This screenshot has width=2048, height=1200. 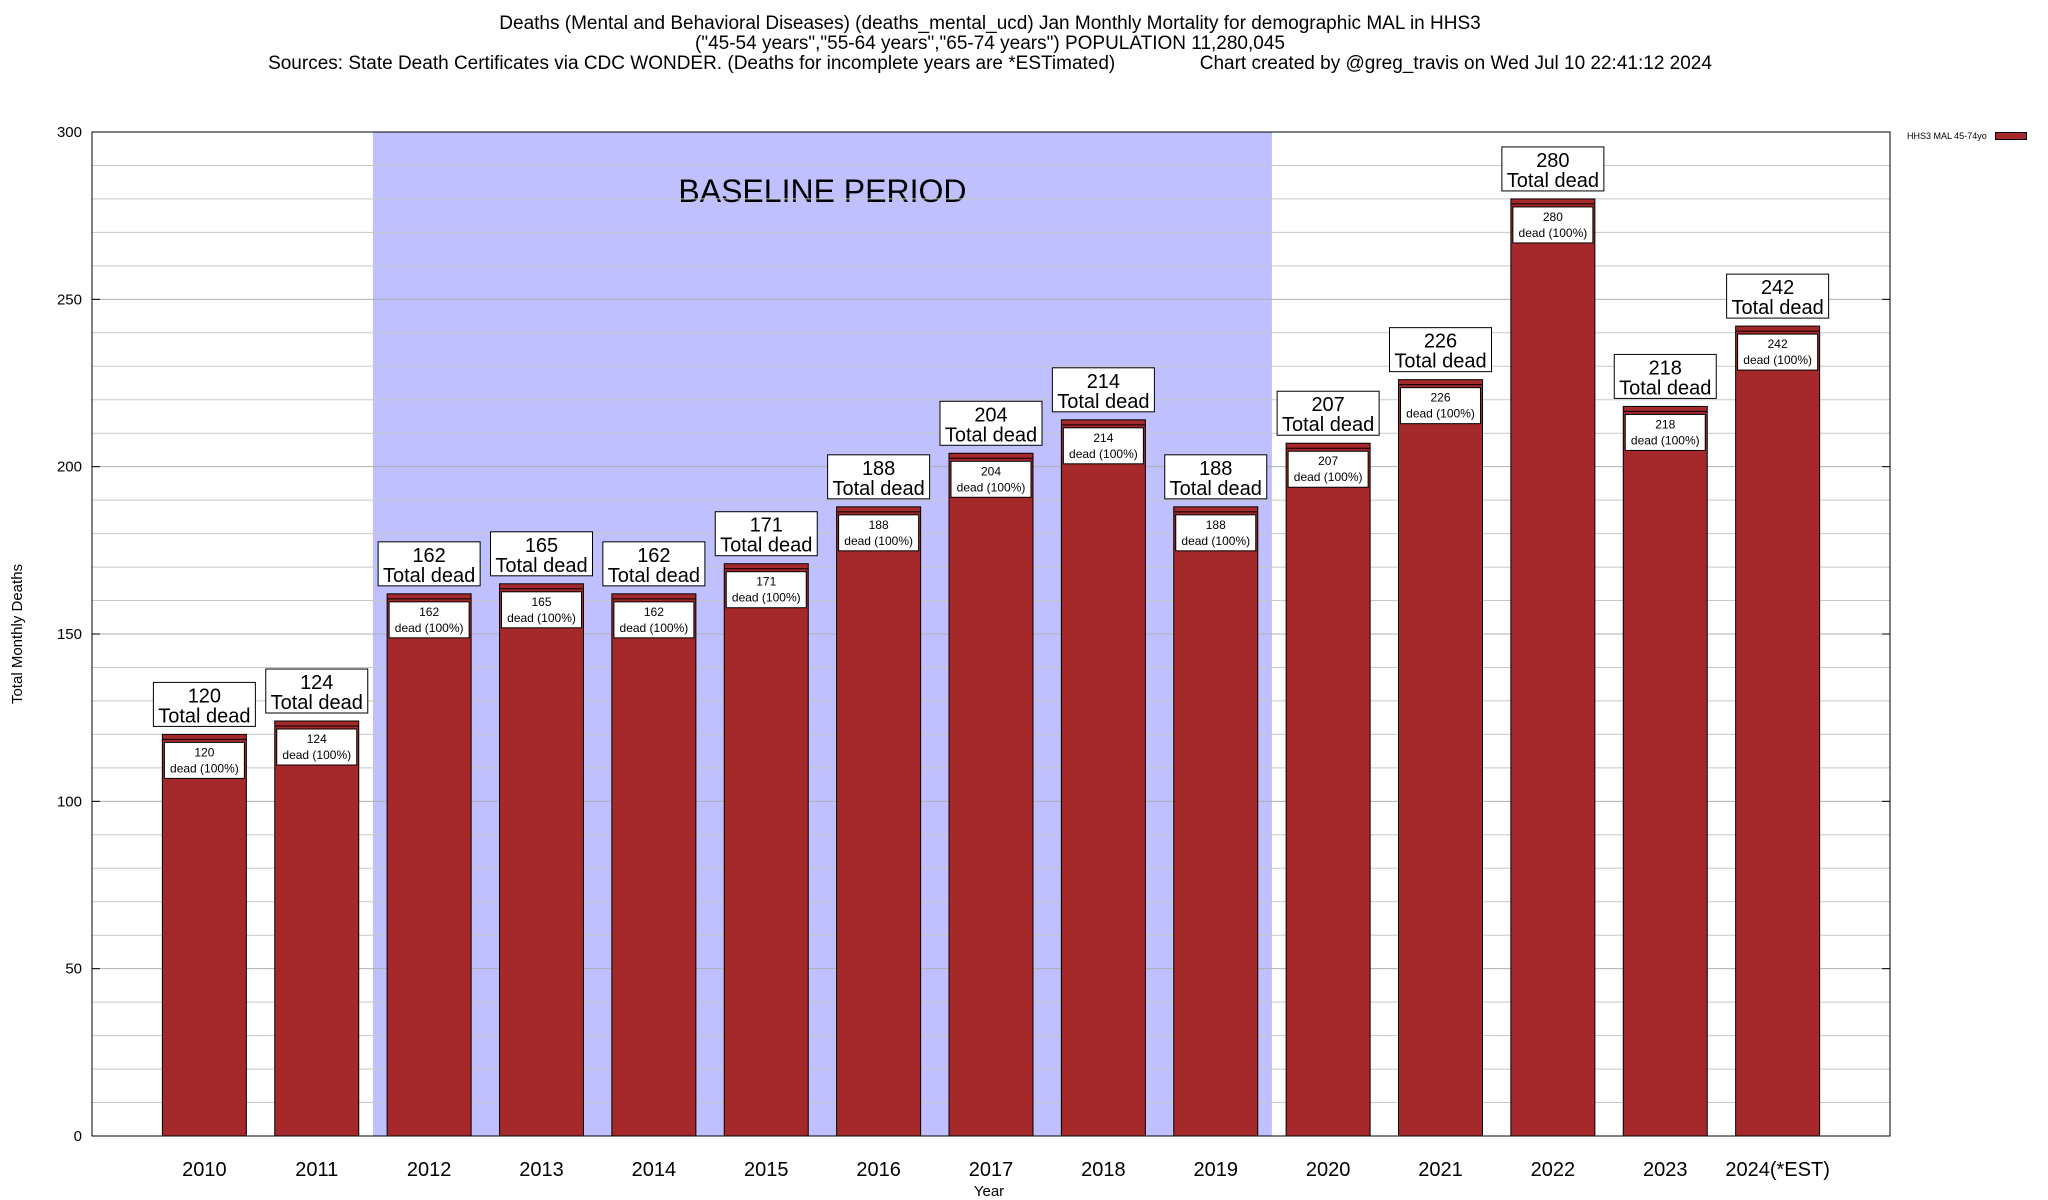 What do you see at coordinates (1665, 1170) in the screenshot?
I see `x-tick-label: 2023` at bounding box center [1665, 1170].